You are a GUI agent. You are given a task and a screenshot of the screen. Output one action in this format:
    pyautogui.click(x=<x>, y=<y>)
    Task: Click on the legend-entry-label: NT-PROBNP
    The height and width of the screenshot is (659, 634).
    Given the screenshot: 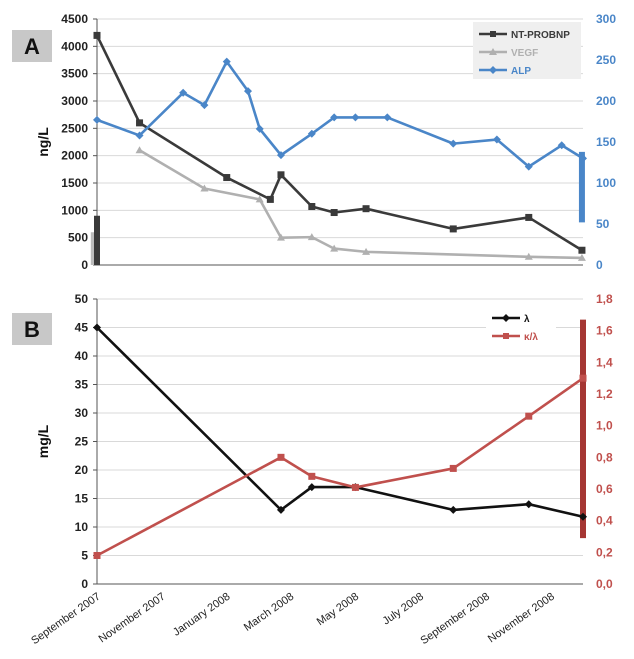 What is the action you would take?
    pyautogui.click(x=540, y=35)
    